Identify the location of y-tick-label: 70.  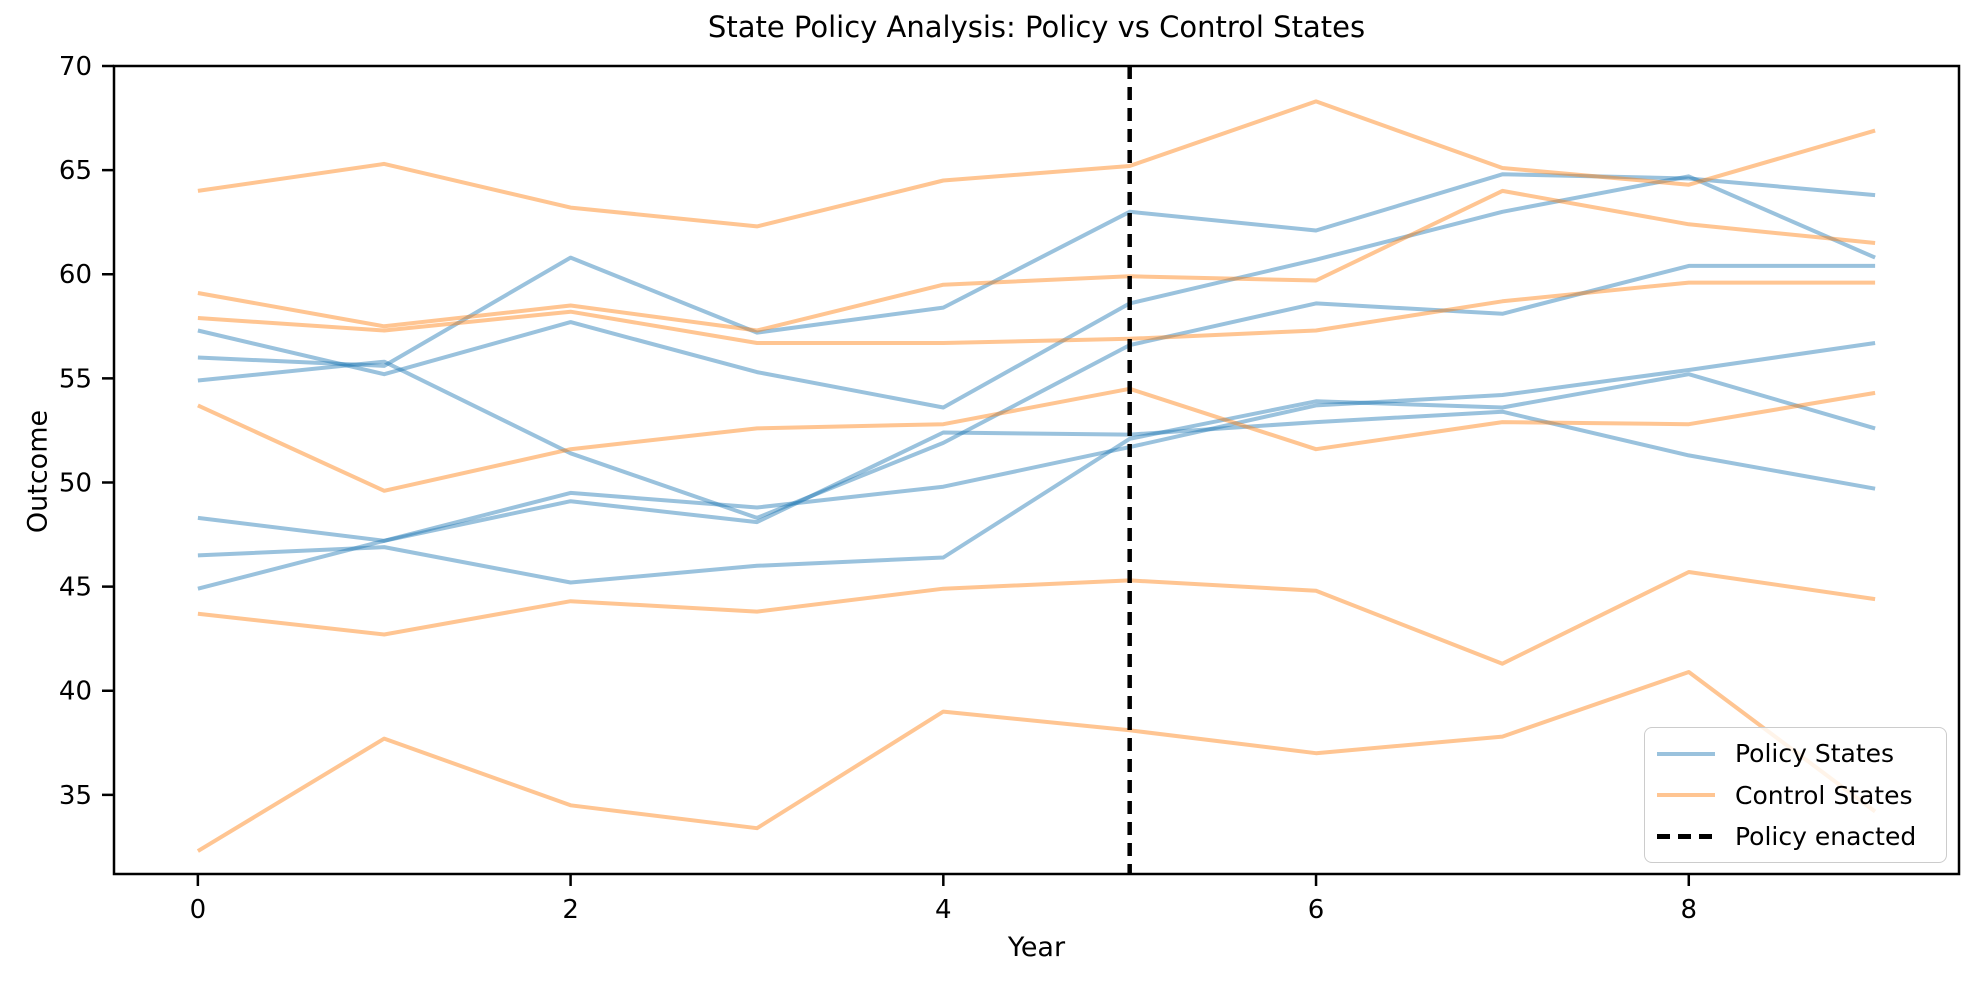
(75, 67).